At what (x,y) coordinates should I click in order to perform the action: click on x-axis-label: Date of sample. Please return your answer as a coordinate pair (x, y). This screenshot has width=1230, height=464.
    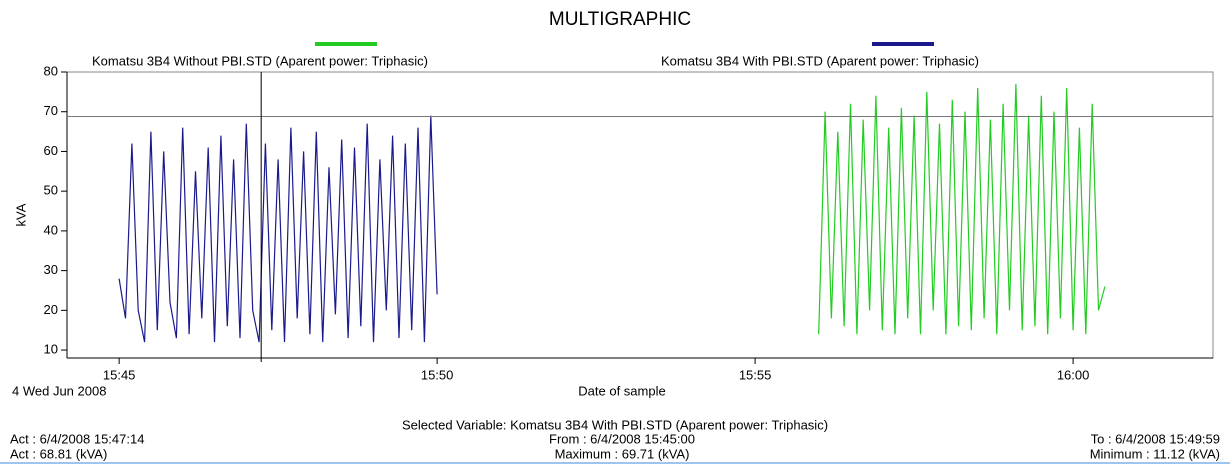
    Looking at the image, I should click on (621, 390).